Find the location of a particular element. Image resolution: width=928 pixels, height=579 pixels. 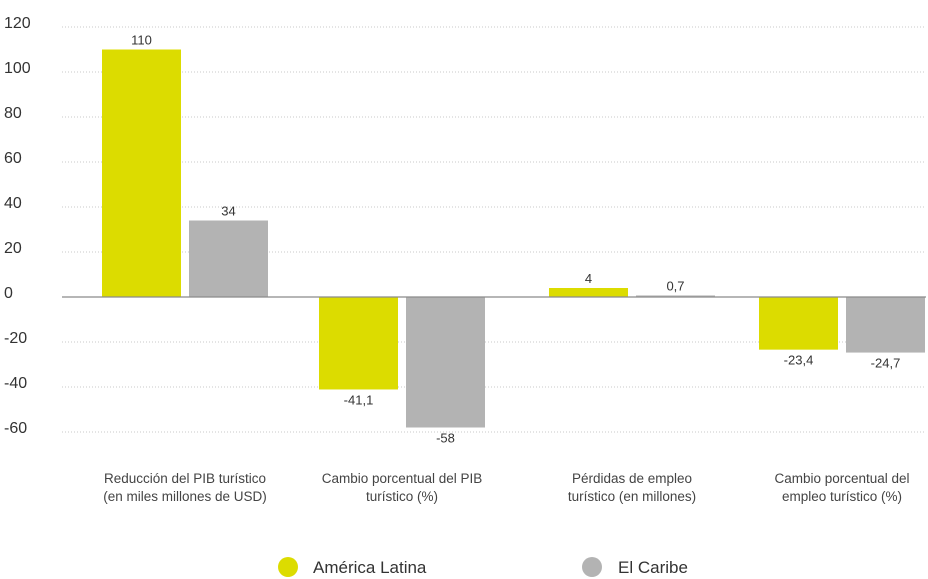

y-axis-ticks: 120 100 80 60 40 20 0 -20 -40 -60 is located at coordinates (17, 226).